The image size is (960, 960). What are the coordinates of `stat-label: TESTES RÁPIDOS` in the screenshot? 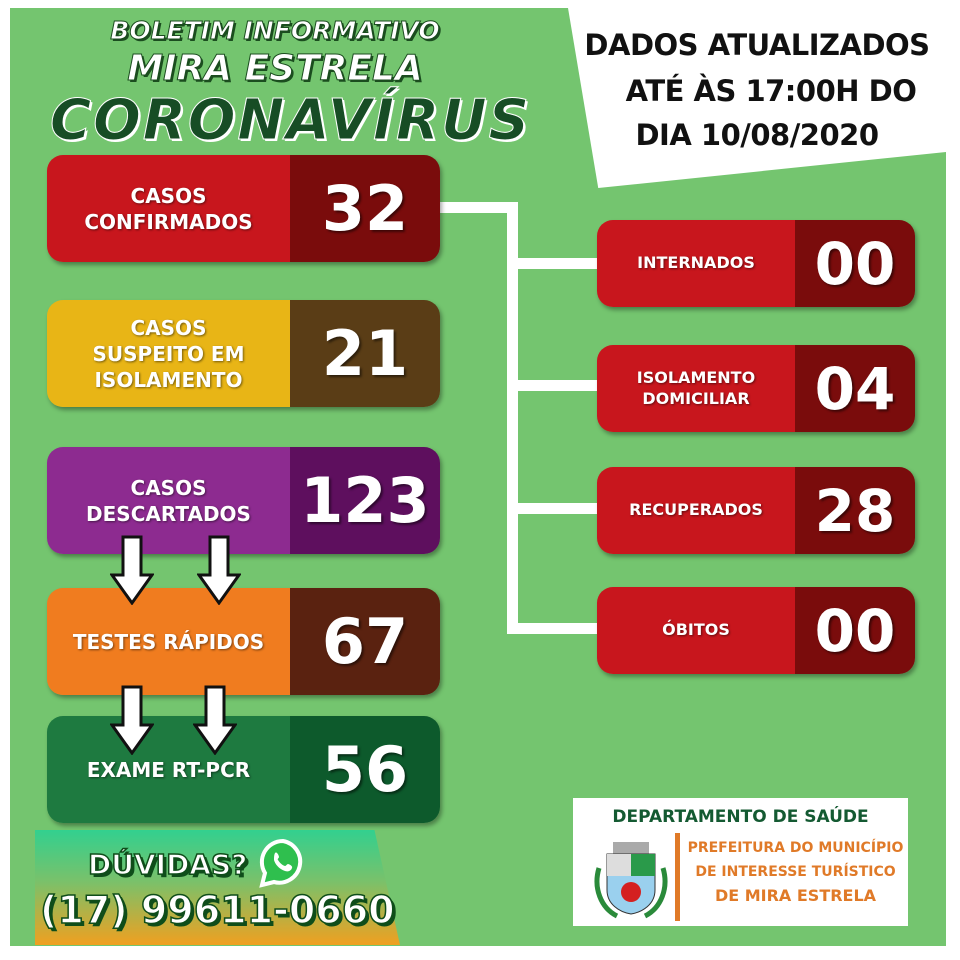 It's located at (168, 641).